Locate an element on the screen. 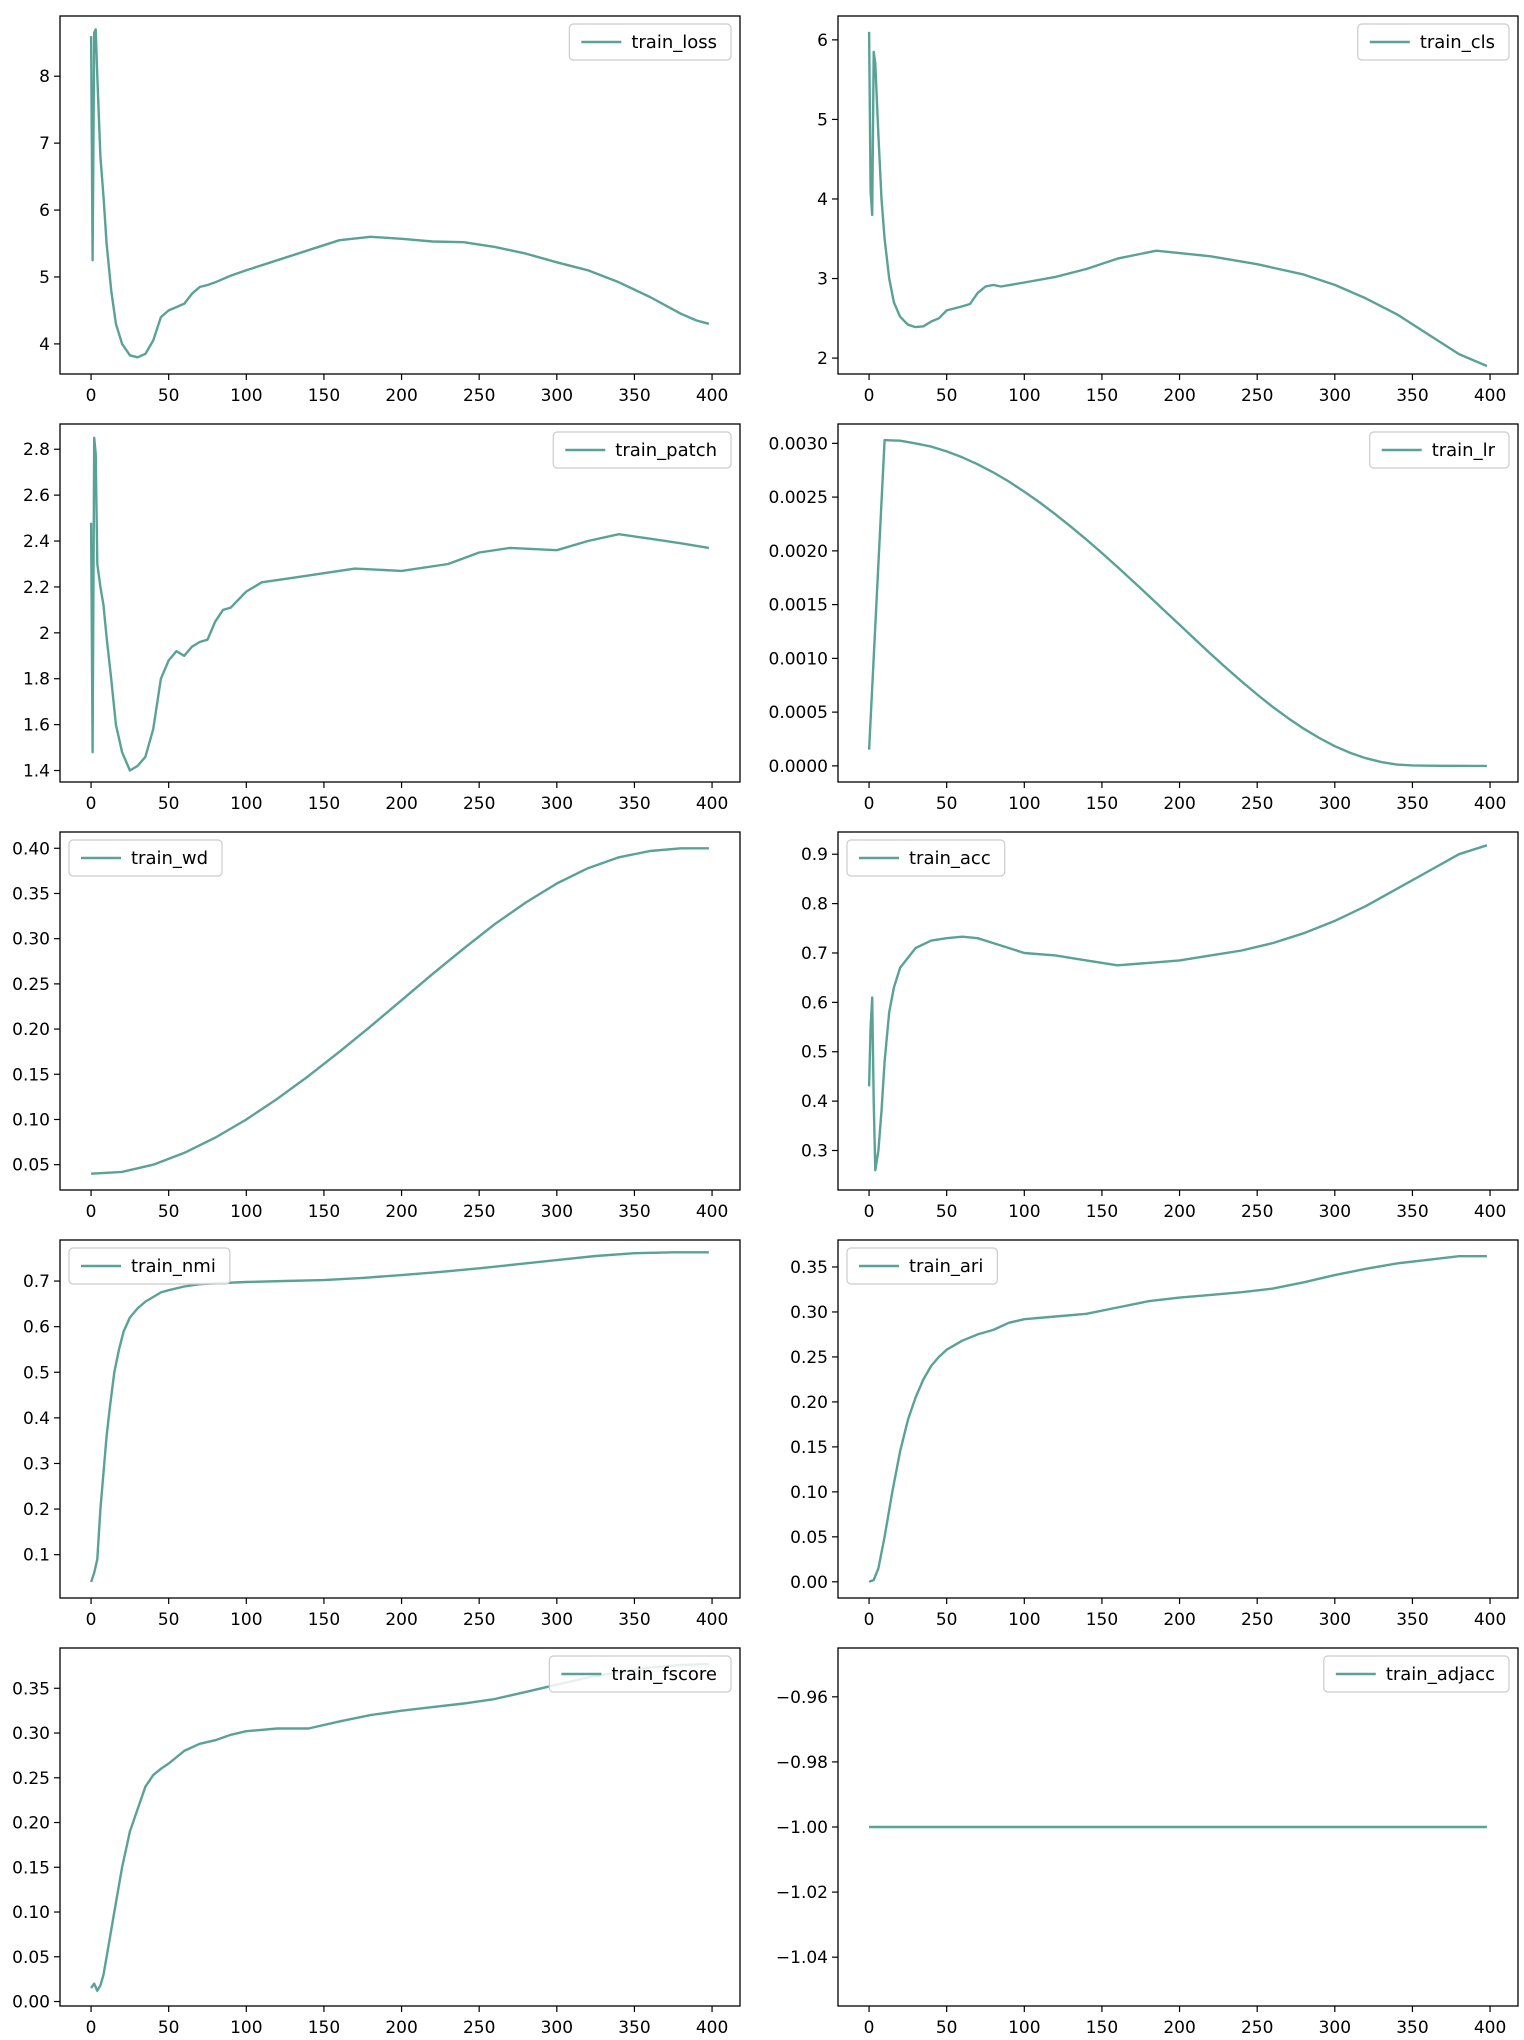  x-tick-label: 300 is located at coordinates (1335, 804).